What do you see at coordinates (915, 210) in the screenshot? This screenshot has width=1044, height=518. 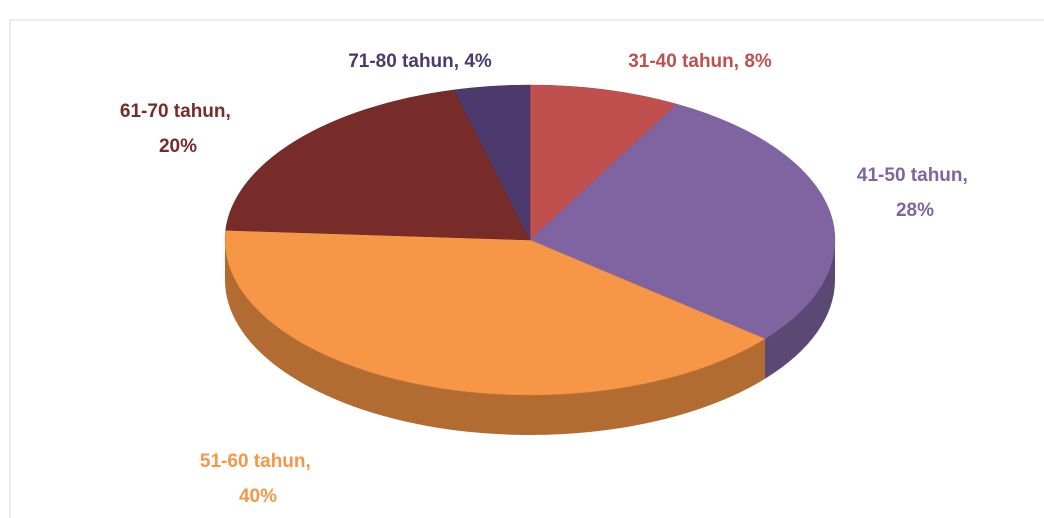 I see `data-label-line: 28%` at bounding box center [915, 210].